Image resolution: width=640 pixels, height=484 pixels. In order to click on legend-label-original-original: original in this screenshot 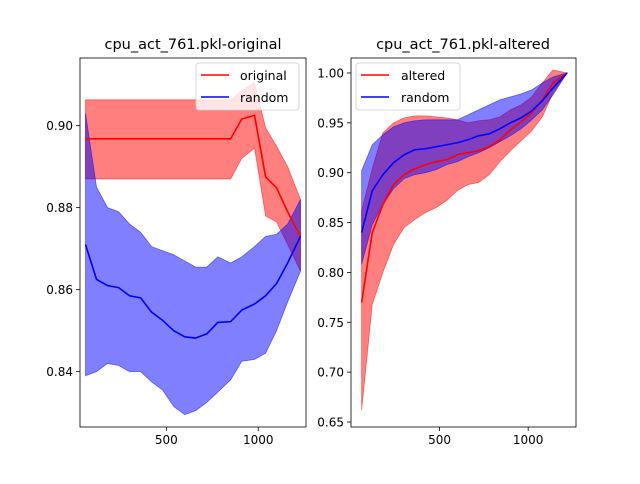, I will do `click(263, 75)`.